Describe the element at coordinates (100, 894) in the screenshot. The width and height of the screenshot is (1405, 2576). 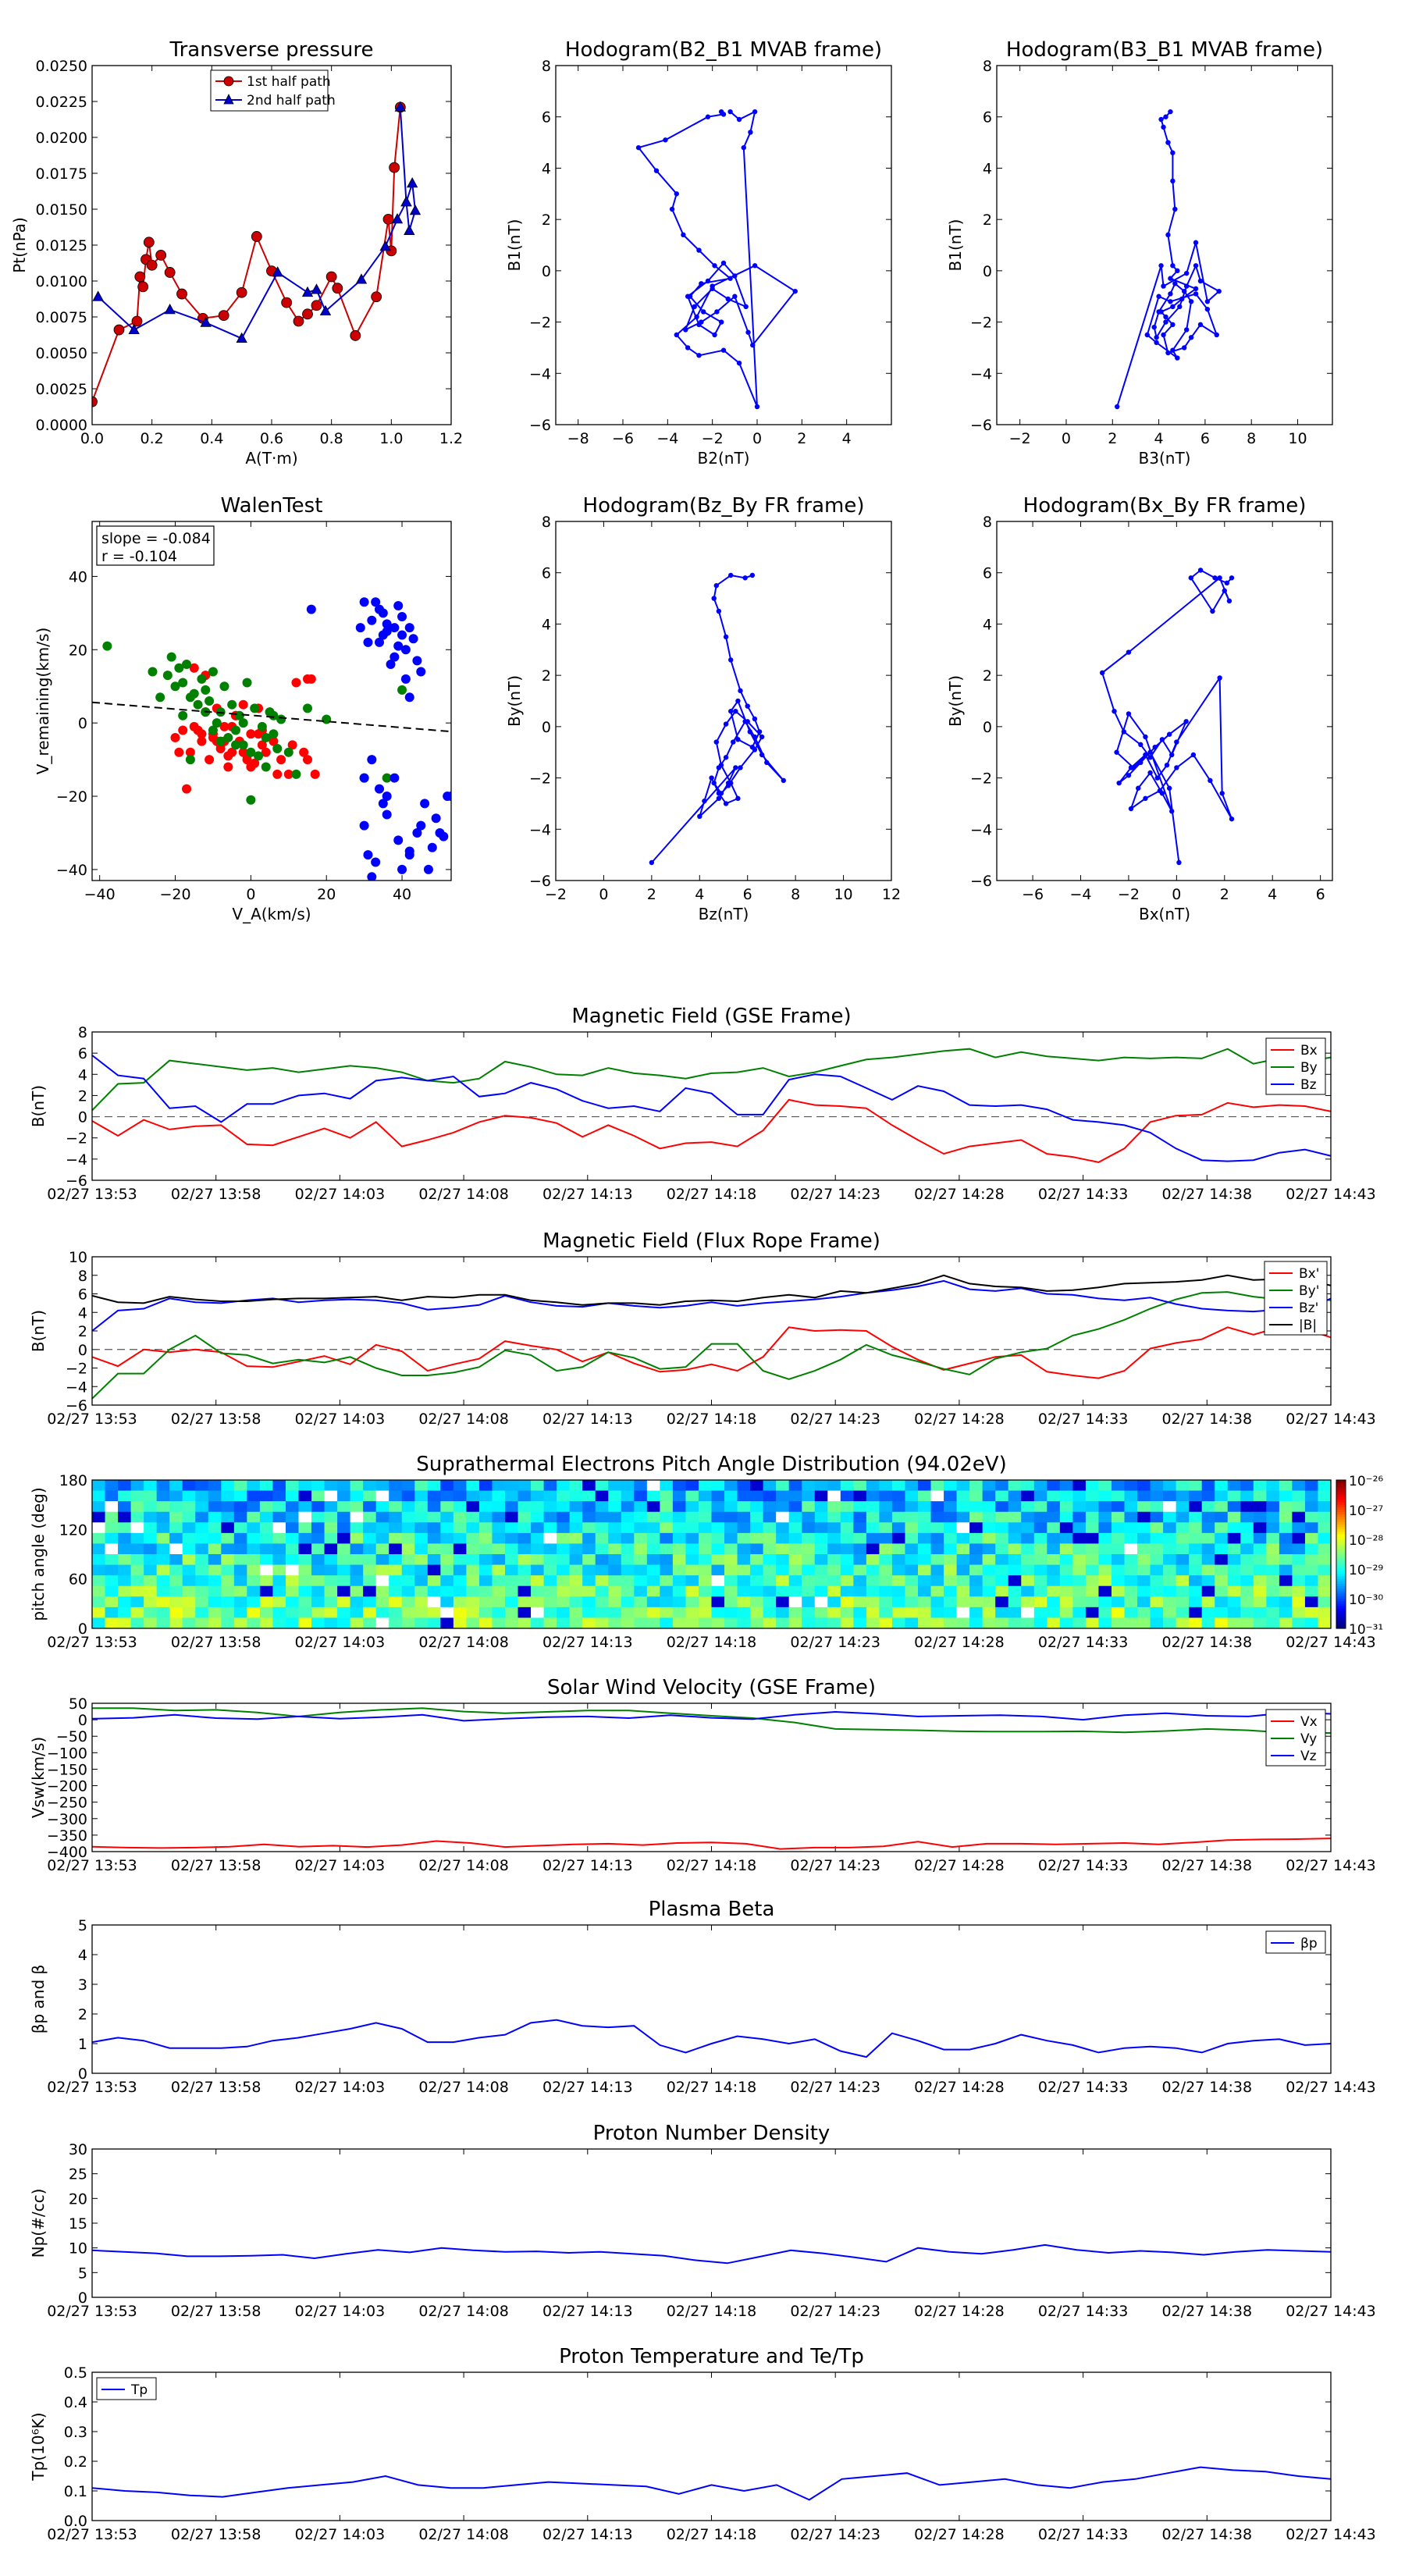
I see `walen-xtick-label: −40` at that location.